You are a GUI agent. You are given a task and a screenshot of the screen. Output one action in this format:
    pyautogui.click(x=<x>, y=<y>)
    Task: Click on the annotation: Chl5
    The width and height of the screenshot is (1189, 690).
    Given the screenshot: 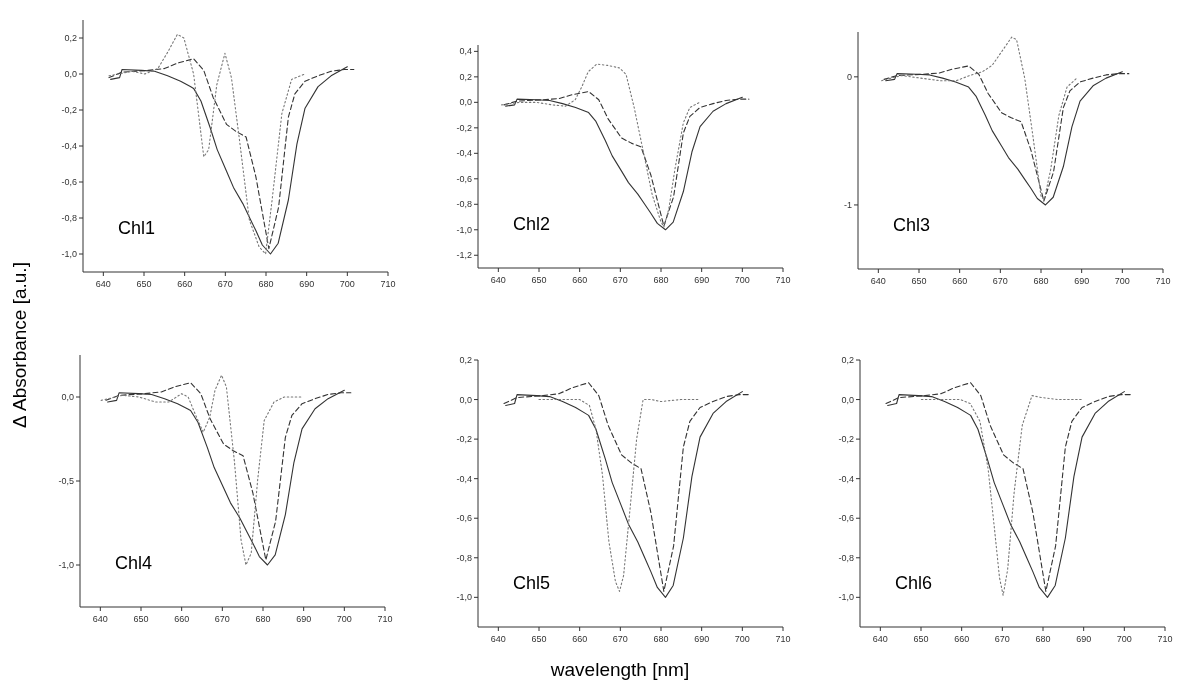 What is the action you would take?
    pyautogui.click(x=532, y=583)
    